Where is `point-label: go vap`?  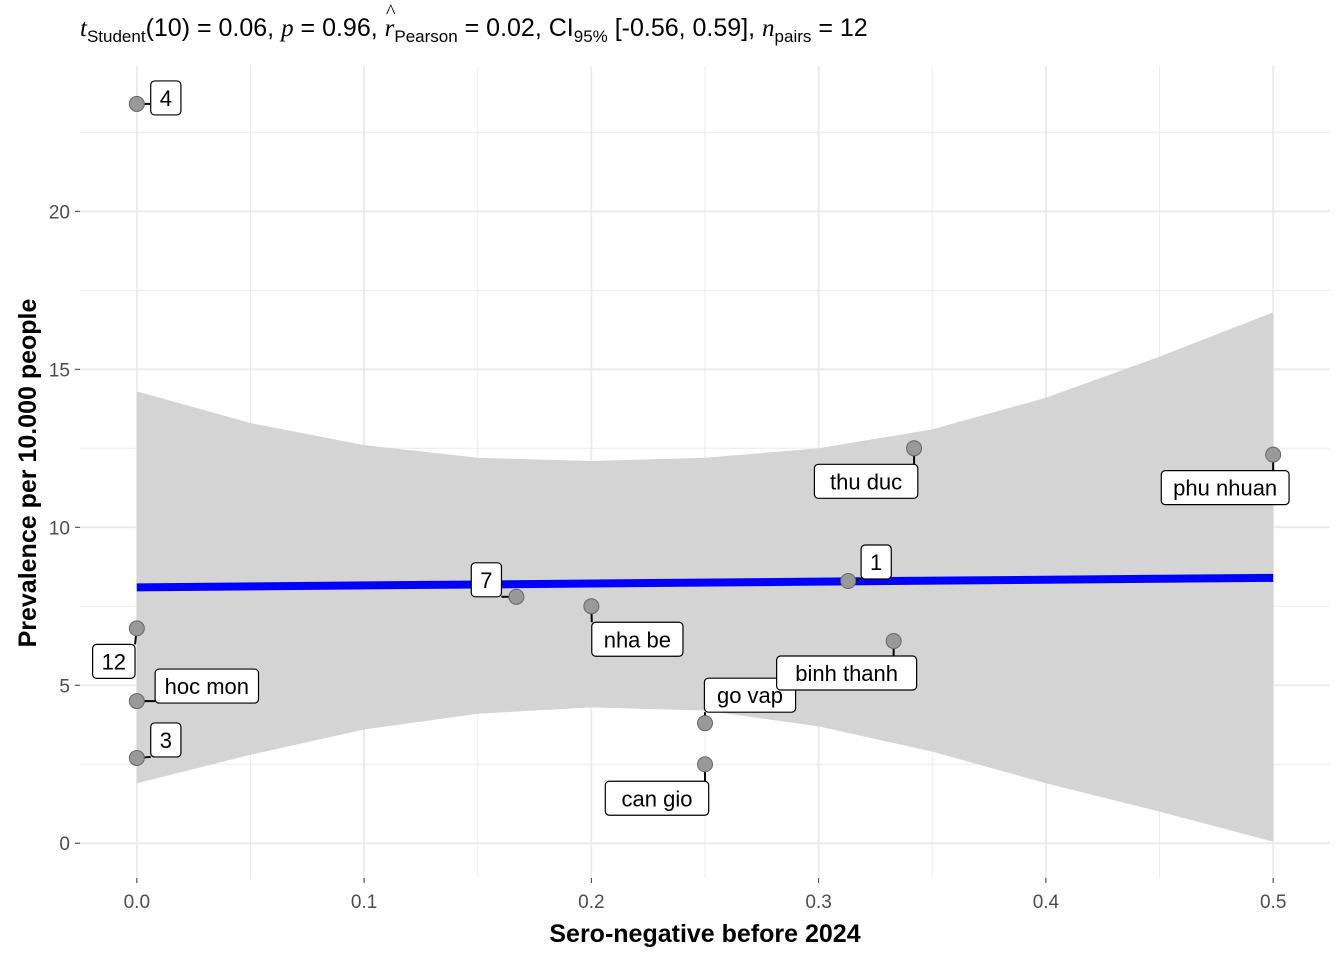
point-label: go vap is located at coordinates (750, 695).